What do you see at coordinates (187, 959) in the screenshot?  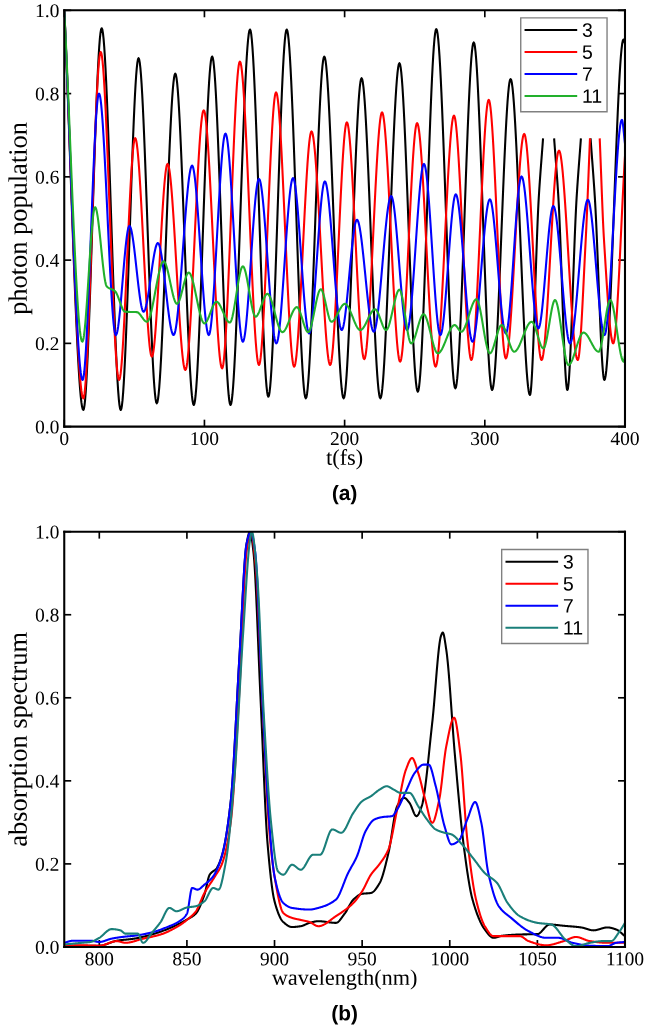 I see `x-tick-label: 850` at bounding box center [187, 959].